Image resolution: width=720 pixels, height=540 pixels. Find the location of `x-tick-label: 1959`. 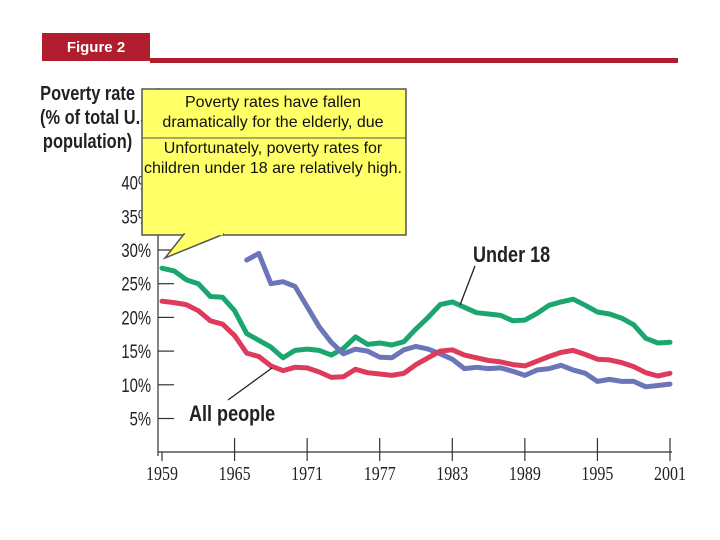

x-tick-label: 1959 is located at coordinates (162, 473).